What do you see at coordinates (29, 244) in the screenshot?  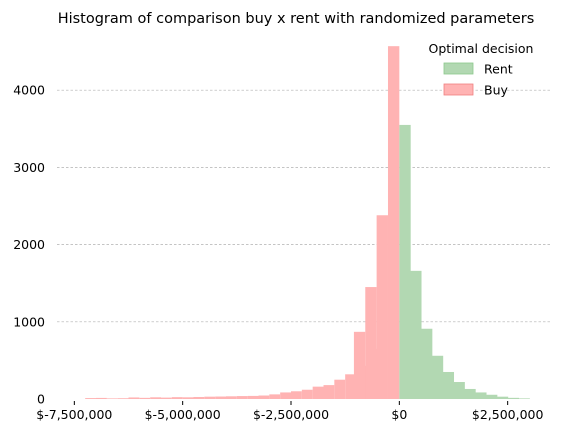 I see `y-tick-label: 2000` at bounding box center [29, 244].